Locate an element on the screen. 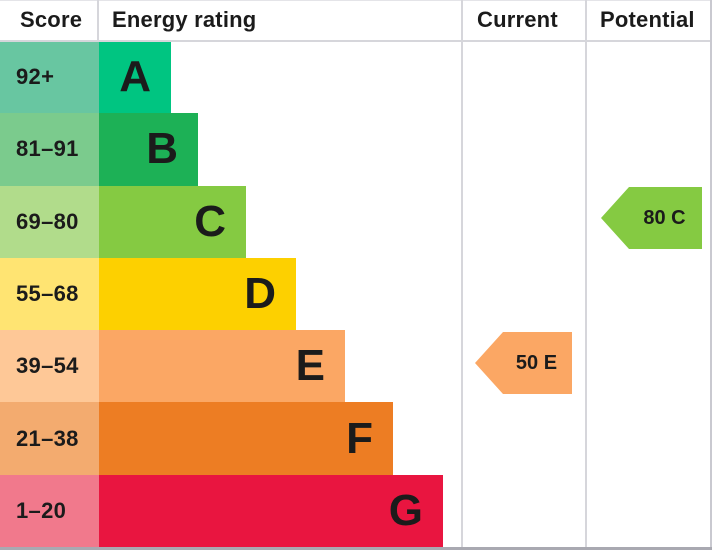 The height and width of the screenshot is (550, 712). divider-score-column is located at coordinates (98, 20).